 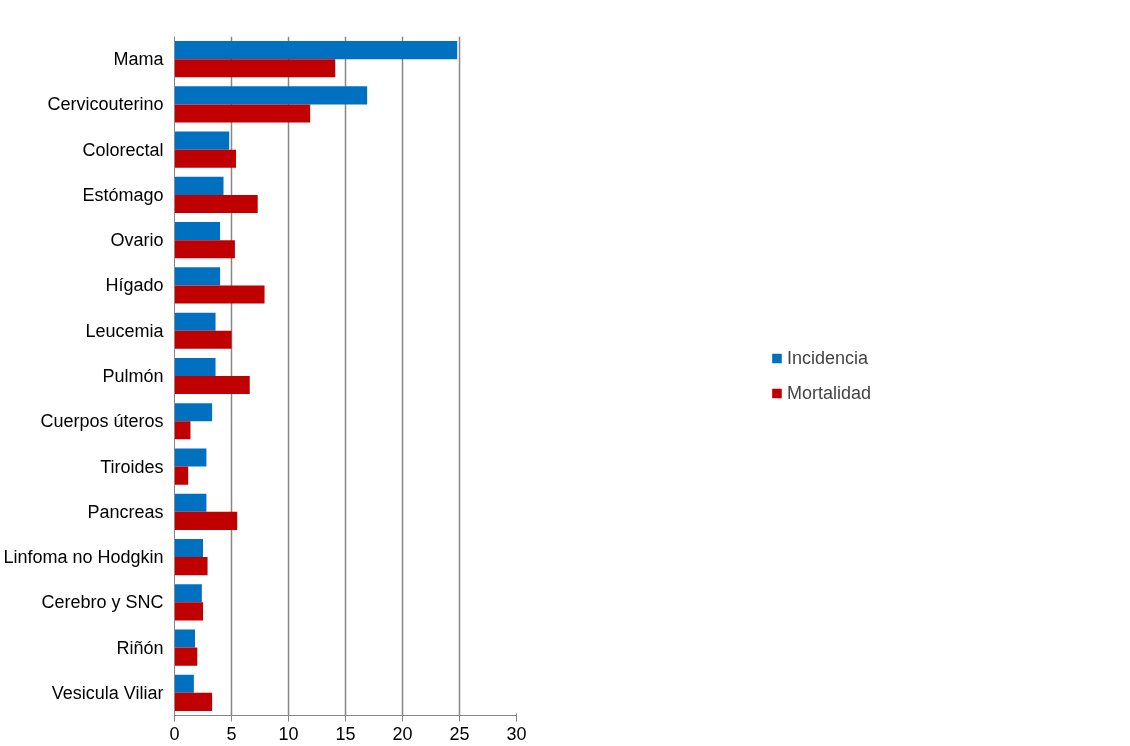 I want to click on y-tick-label: Mama, so click(x=139, y=59).